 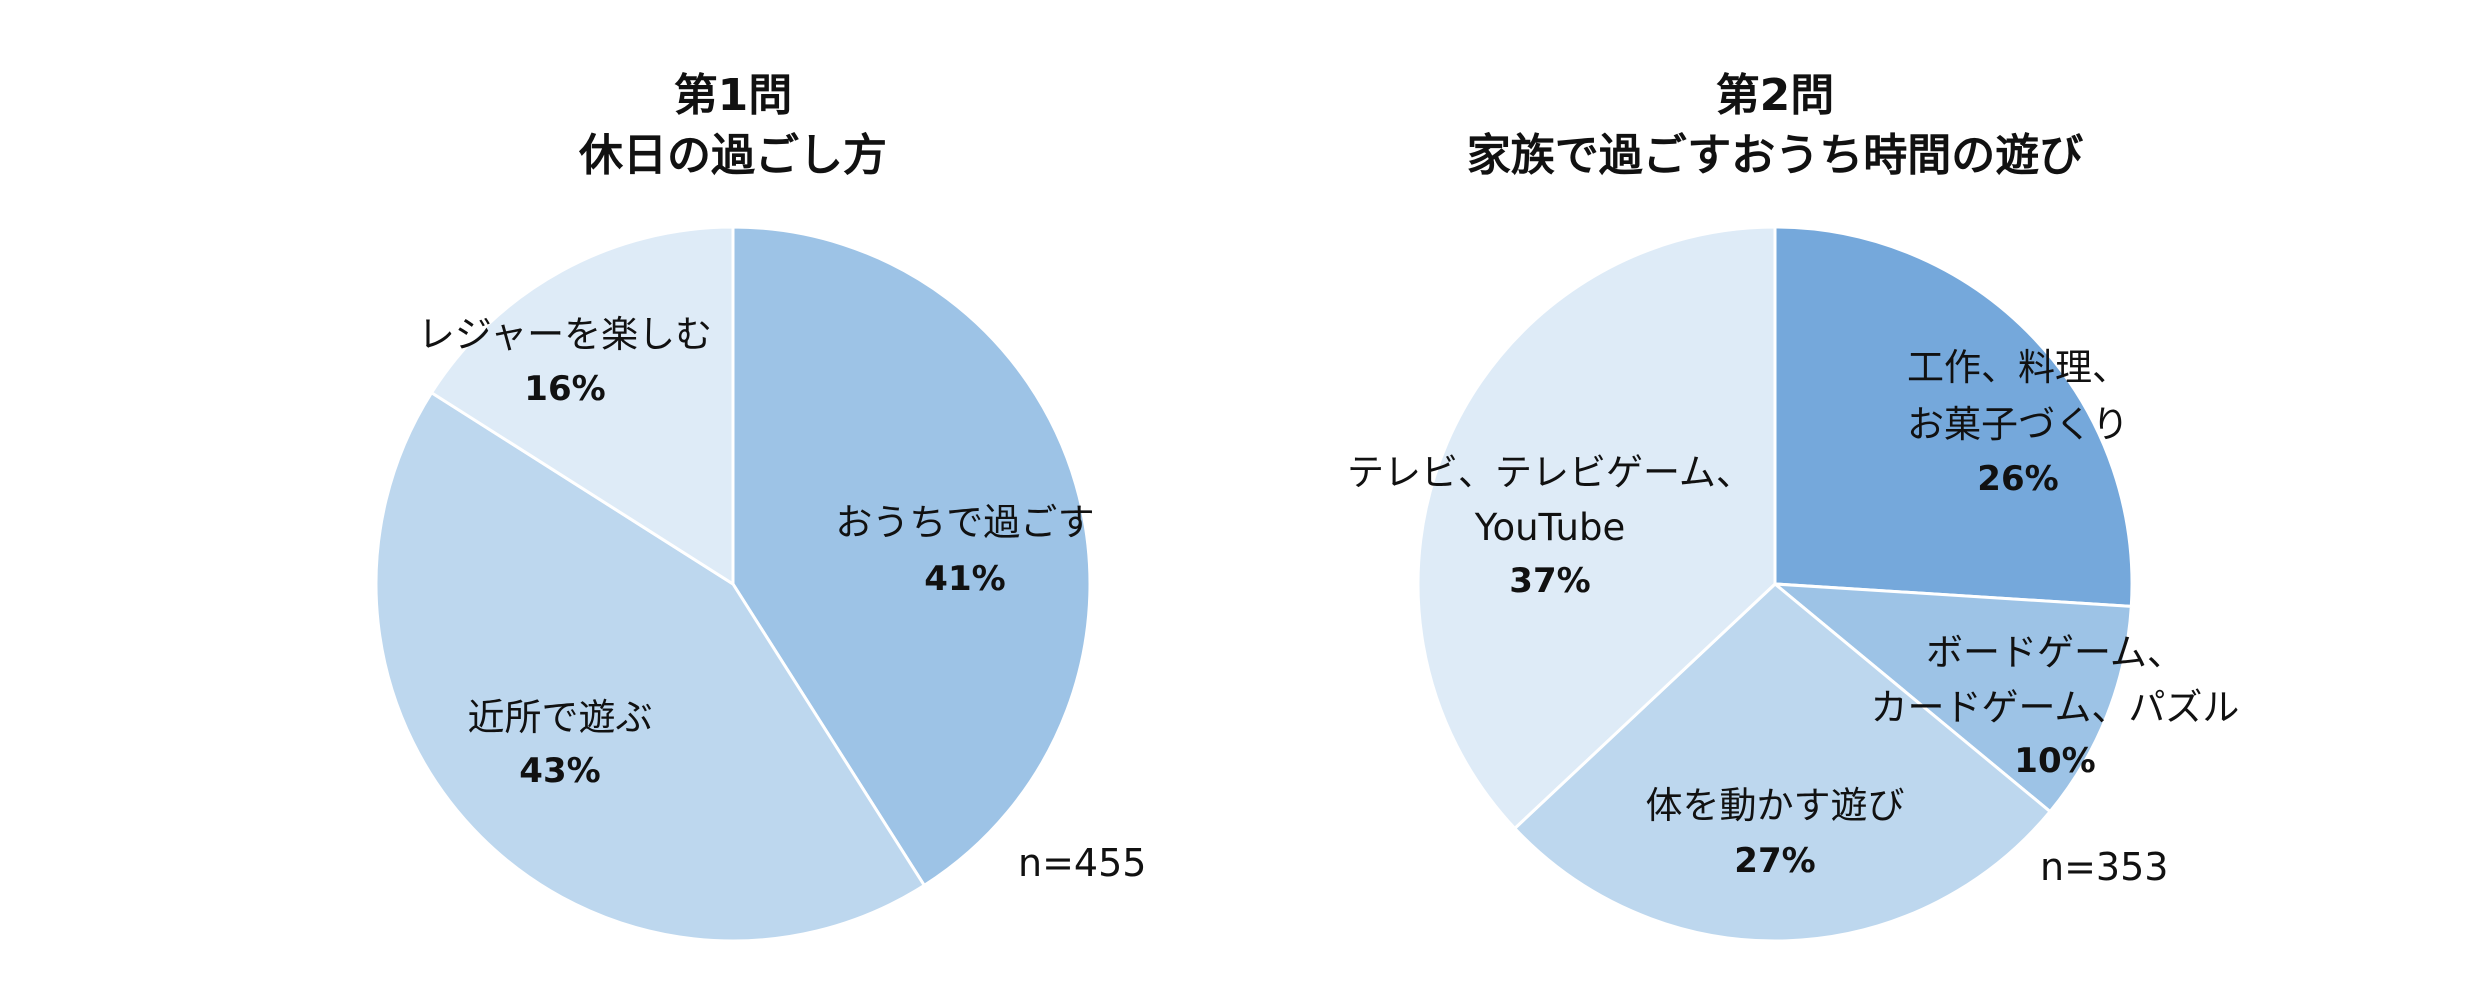 What do you see at coordinates (559, 771) in the screenshot?
I see `slice-value-label: 43%` at bounding box center [559, 771].